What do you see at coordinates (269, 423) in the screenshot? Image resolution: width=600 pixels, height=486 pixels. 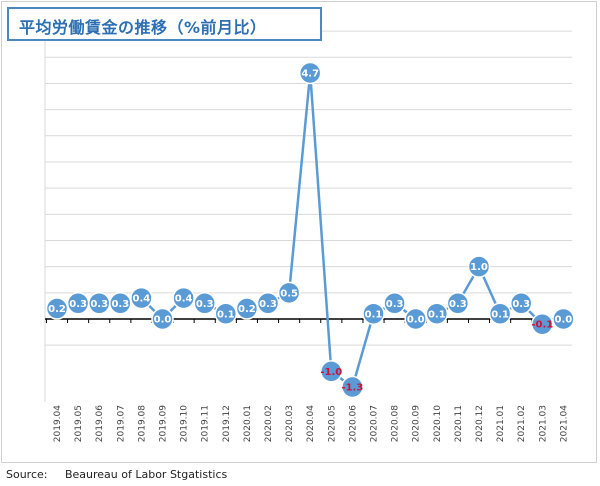 I see `x-tick-label: 2020.02` at bounding box center [269, 423].